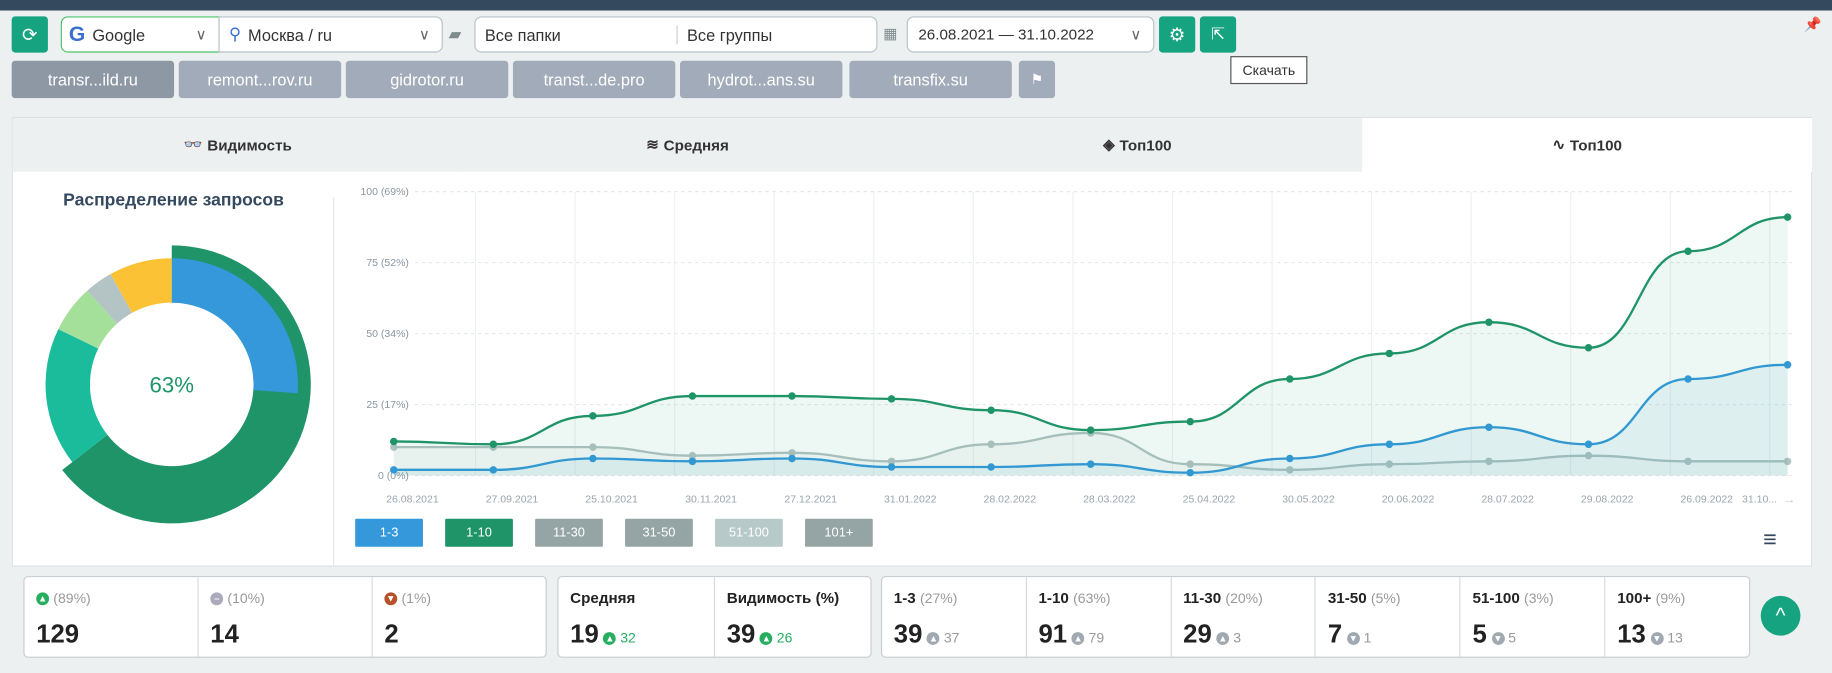 The width and height of the screenshot is (1832, 673). Describe the element at coordinates (1388, 617) in the screenshot. I see `stat-cell: 31-50 (5%) 7 ▼ 1` at that location.